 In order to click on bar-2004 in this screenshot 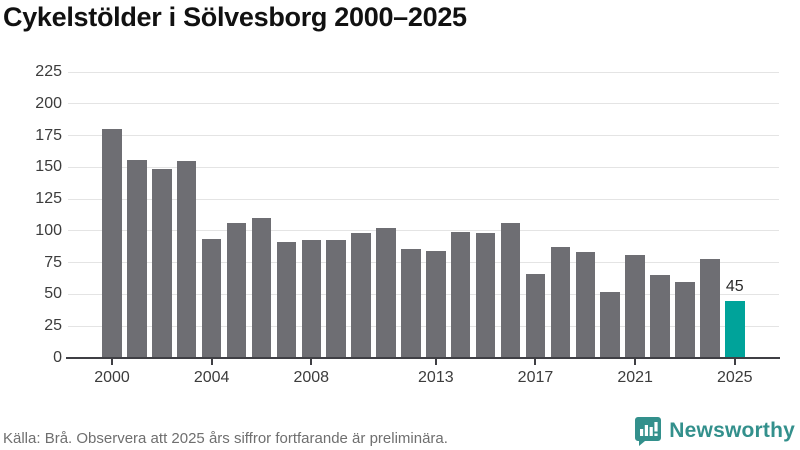, I will do `click(211, 297)`.